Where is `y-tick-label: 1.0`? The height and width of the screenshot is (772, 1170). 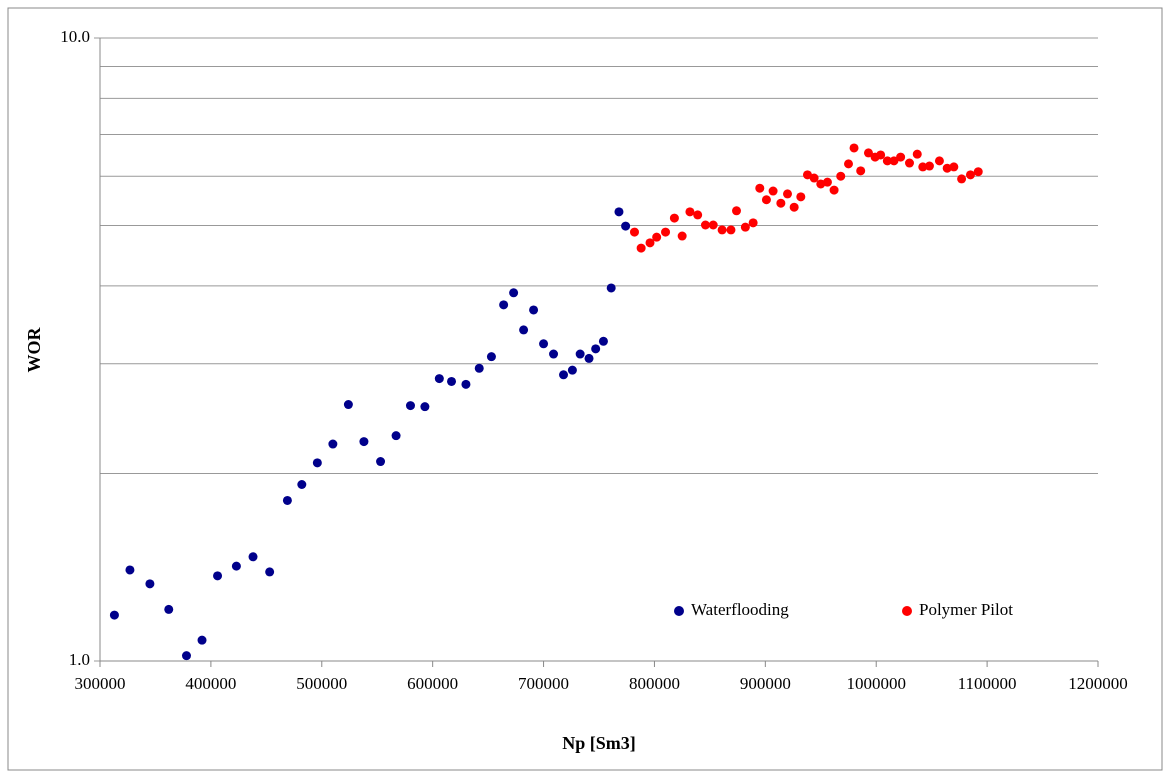
y-tick-label: 1.0 is located at coordinates (79, 659).